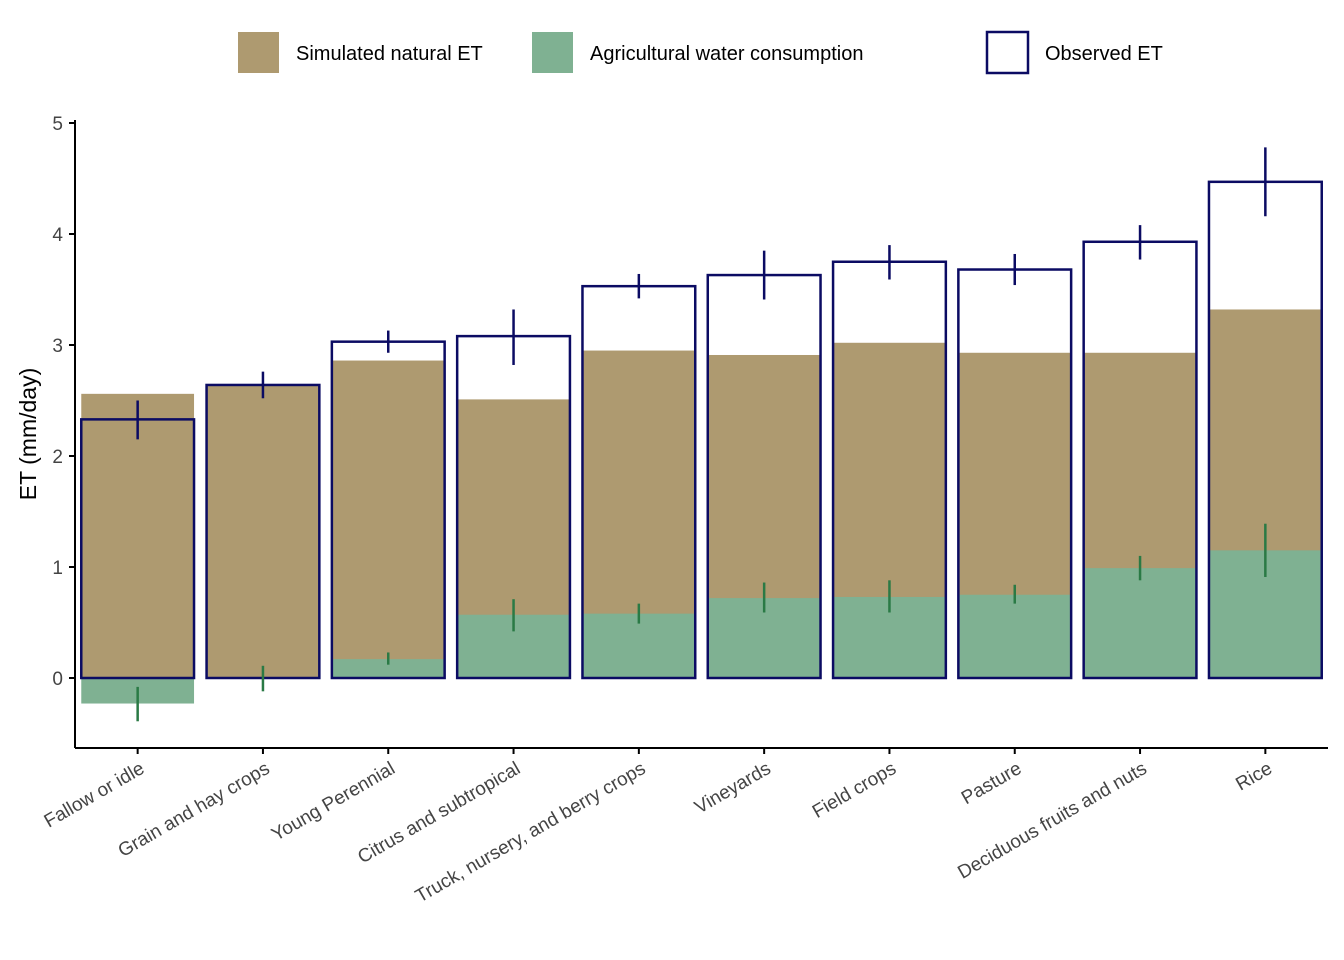 The width and height of the screenshot is (1344, 960). I want to click on y-tick-label: 1, so click(57, 568).